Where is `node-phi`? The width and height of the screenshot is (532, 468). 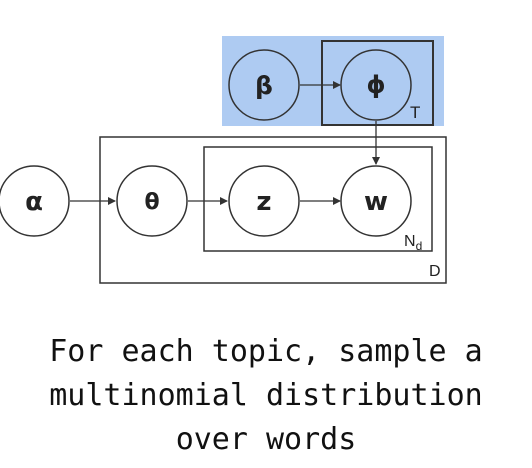 node-phi is located at coordinates (376, 85).